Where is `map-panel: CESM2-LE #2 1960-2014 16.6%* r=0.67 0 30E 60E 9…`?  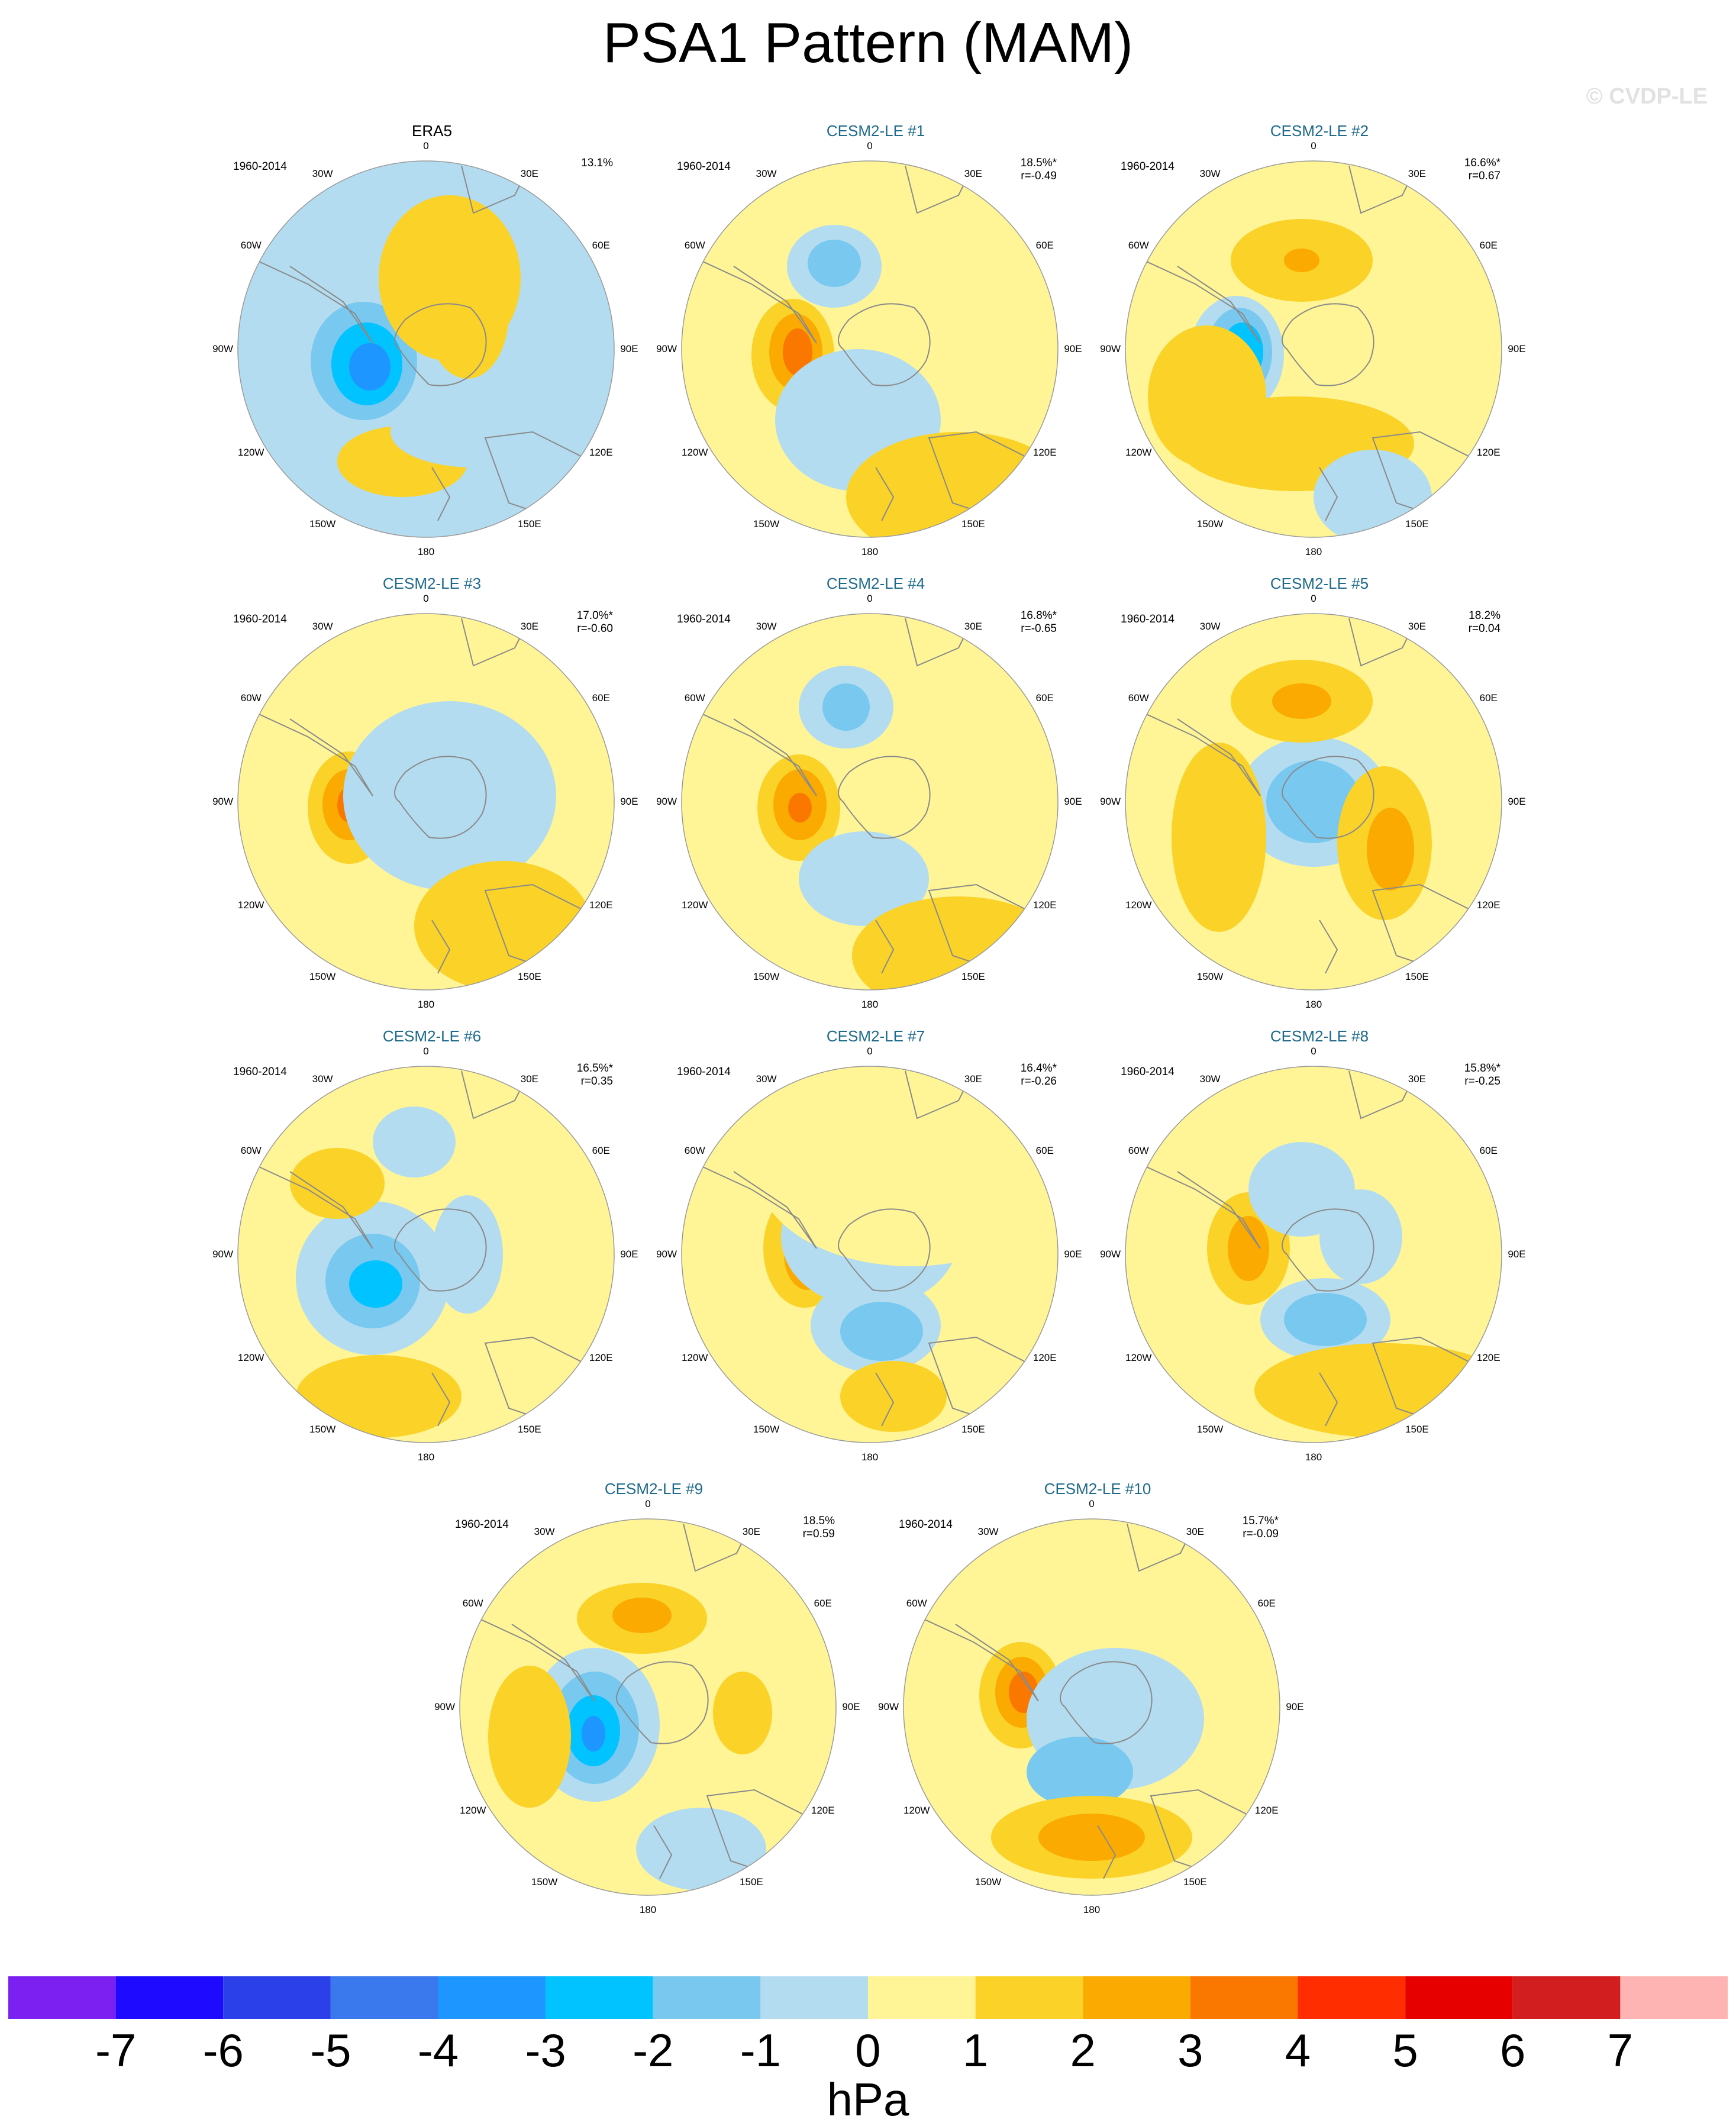 map-panel: CESM2-LE #2 1960-2014 16.6%* r=0.67 0 30E 60E 9… is located at coordinates (1313, 339).